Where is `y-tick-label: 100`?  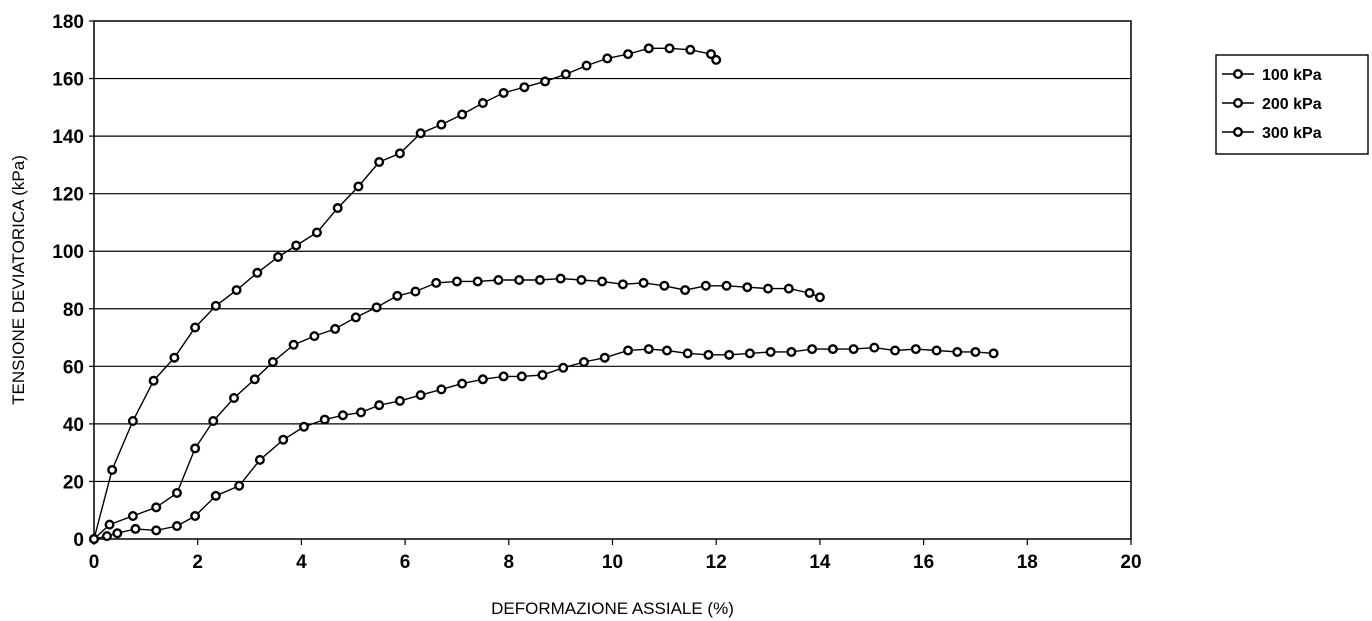 y-tick-label: 100 is located at coordinates (68, 252).